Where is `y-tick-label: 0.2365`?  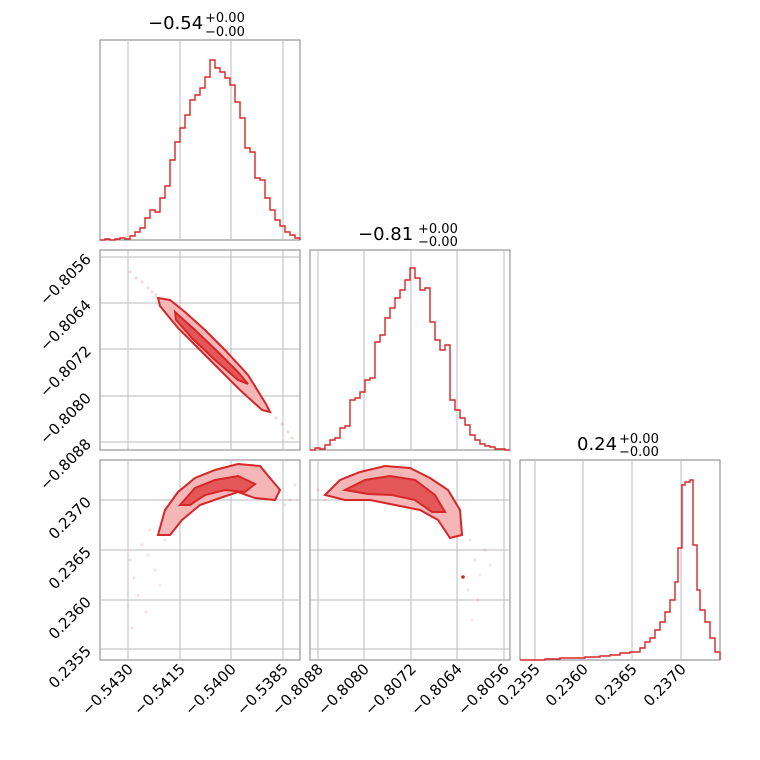
y-tick-label: 0.2365 is located at coordinates (70, 568).